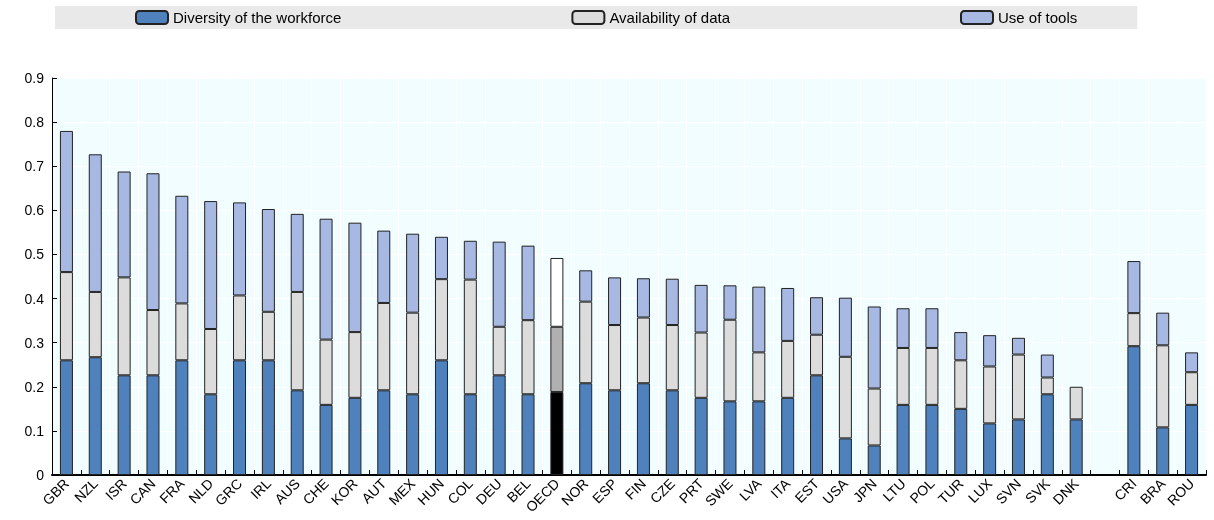 Image resolution: width=1214 pixels, height=520 pixels. Describe the element at coordinates (750, 489) in the screenshot. I see `x-tick-label: LVA` at that location.